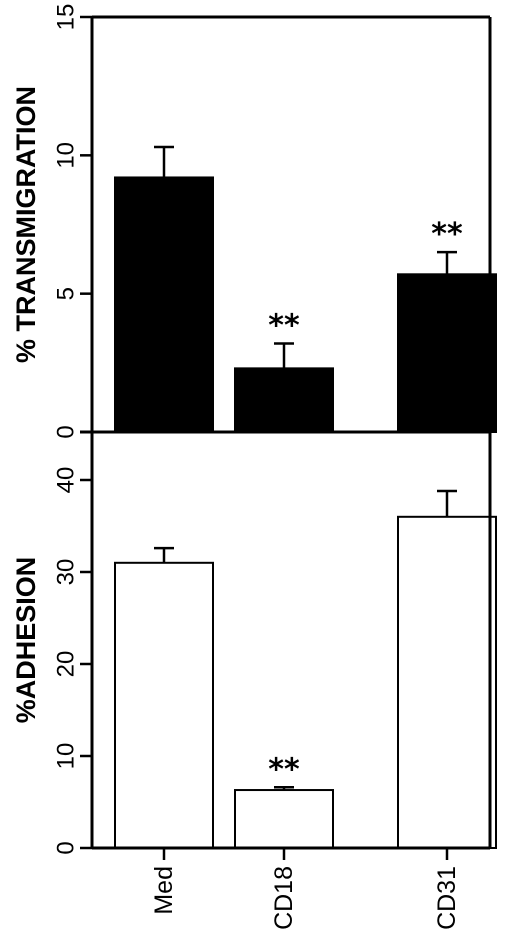 The height and width of the screenshot is (941, 520). Describe the element at coordinates (66, 431) in the screenshot. I see `ytick-label-top-0: 0` at that location.